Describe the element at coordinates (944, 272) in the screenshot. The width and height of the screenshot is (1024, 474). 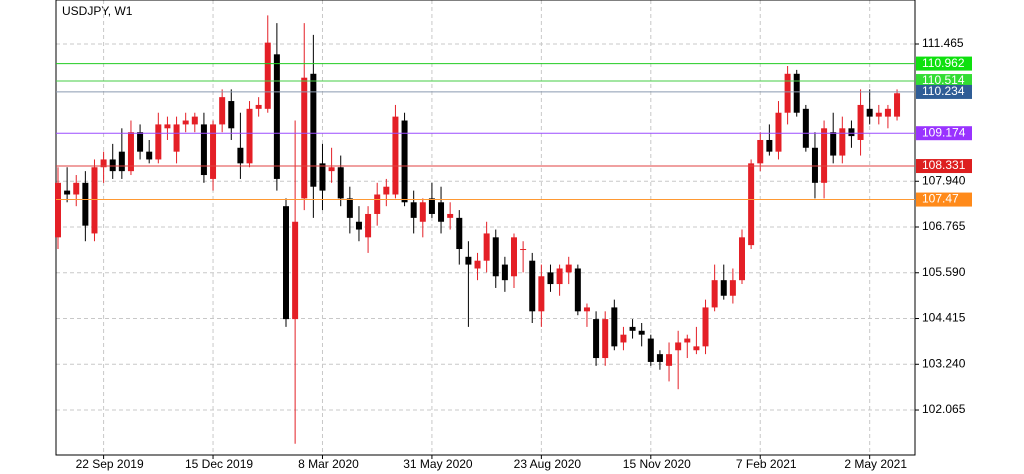
I see `y-tick-label: 105.590` at that location.